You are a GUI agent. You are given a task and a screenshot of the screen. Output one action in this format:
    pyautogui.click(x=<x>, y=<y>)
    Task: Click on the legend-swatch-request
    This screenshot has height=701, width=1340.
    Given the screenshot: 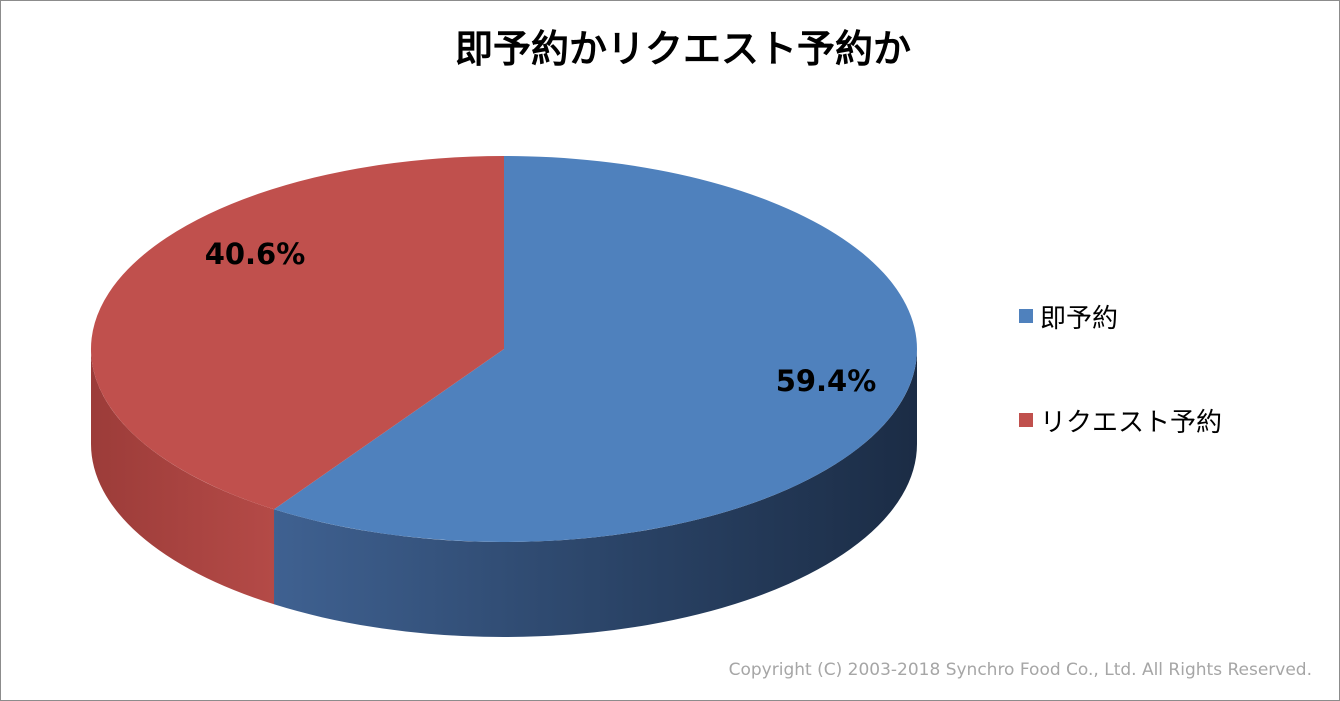 What is the action you would take?
    pyautogui.click(x=1026, y=420)
    